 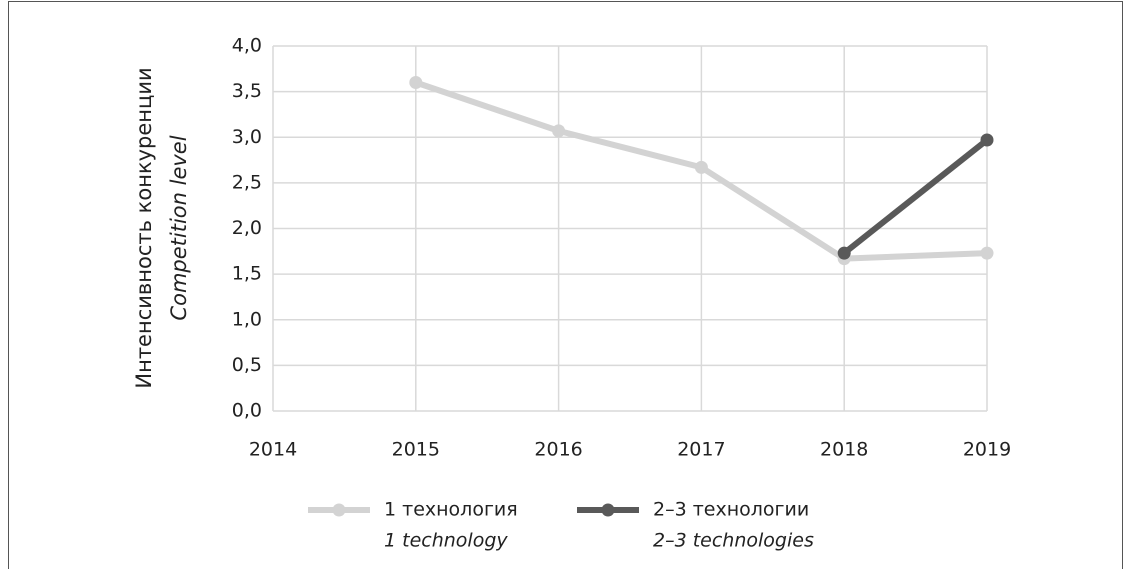 I want to click on y-axis-title: Интенсивность конкуренции, so click(x=144, y=227).